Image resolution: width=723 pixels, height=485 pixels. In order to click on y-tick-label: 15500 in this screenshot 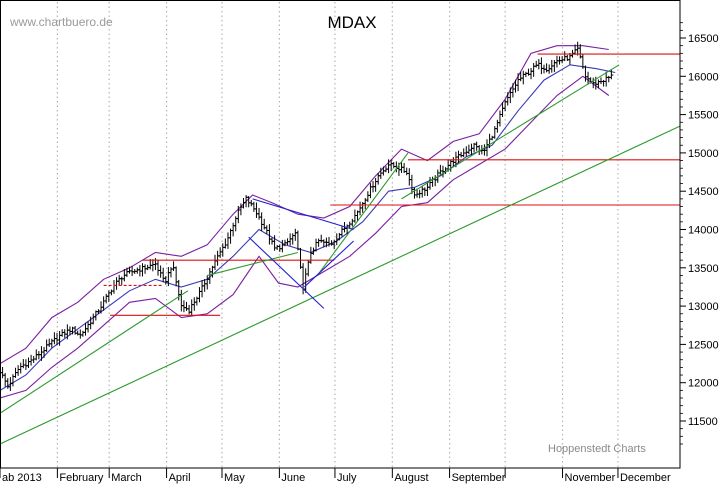, I will do `click(703, 116)`.